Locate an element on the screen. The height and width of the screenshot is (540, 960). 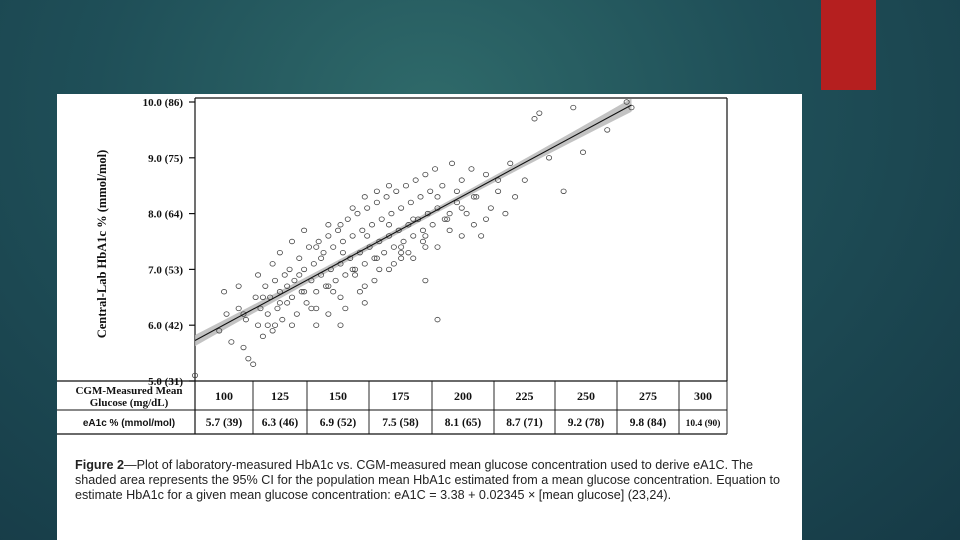
table-row-label-glucose-unit: Glucose (mg/dL) is located at coordinates (129, 403).